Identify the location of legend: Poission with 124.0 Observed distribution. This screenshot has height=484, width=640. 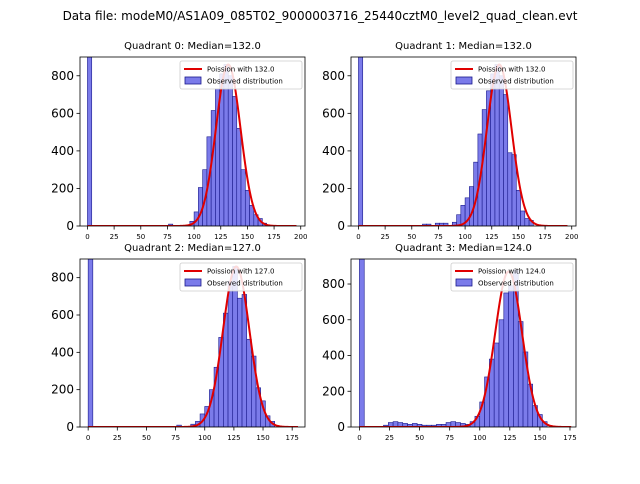
(512, 277).